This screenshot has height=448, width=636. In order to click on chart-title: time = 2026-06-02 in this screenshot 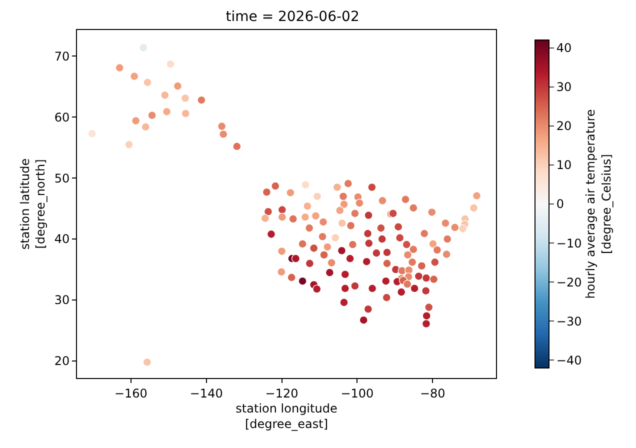, I will do `click(293, 17)`.